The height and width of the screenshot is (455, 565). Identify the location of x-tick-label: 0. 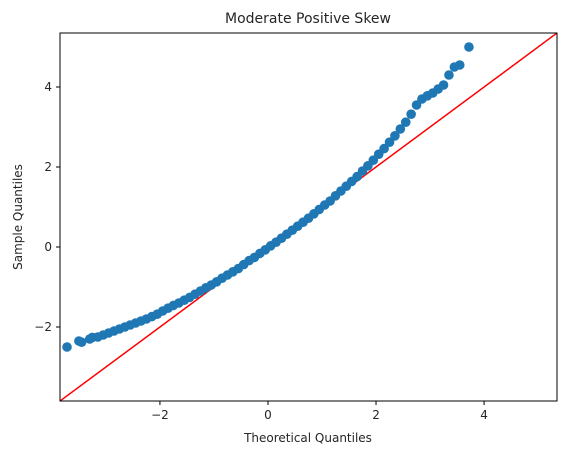
(268, 415).